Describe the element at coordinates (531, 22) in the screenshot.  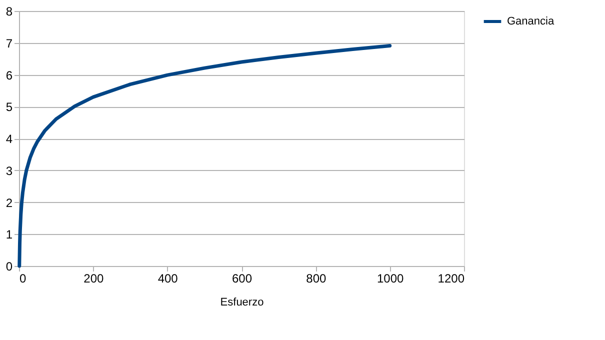
I see `legend-label: Ganancia` at that location.